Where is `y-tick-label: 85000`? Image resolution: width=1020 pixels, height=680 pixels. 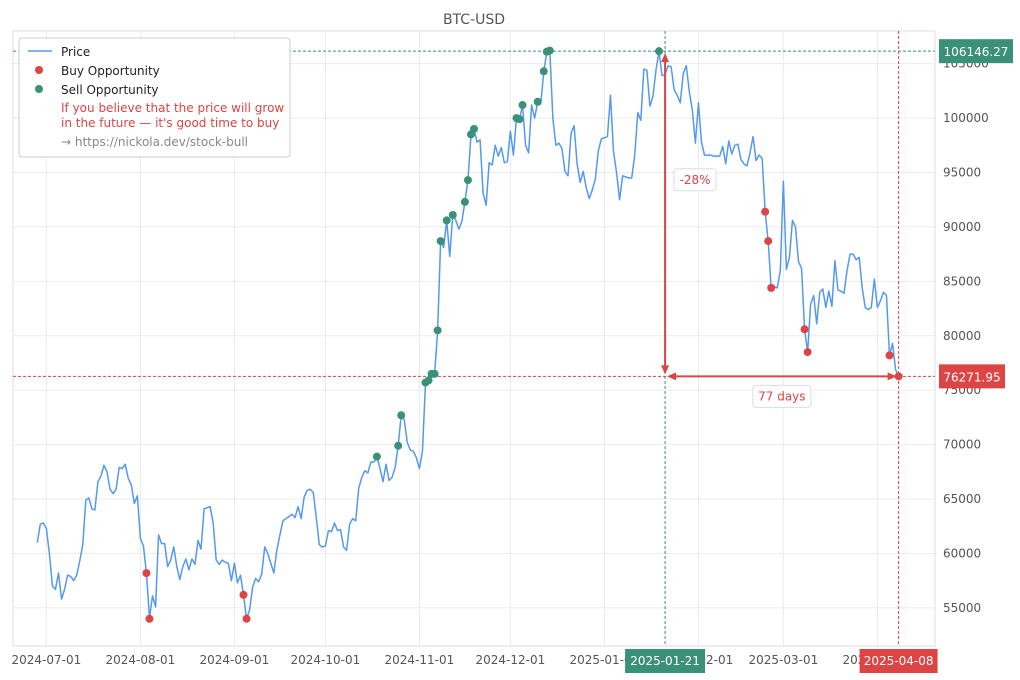 y-tick-label: 85000 is located at coordinates (962, 281).